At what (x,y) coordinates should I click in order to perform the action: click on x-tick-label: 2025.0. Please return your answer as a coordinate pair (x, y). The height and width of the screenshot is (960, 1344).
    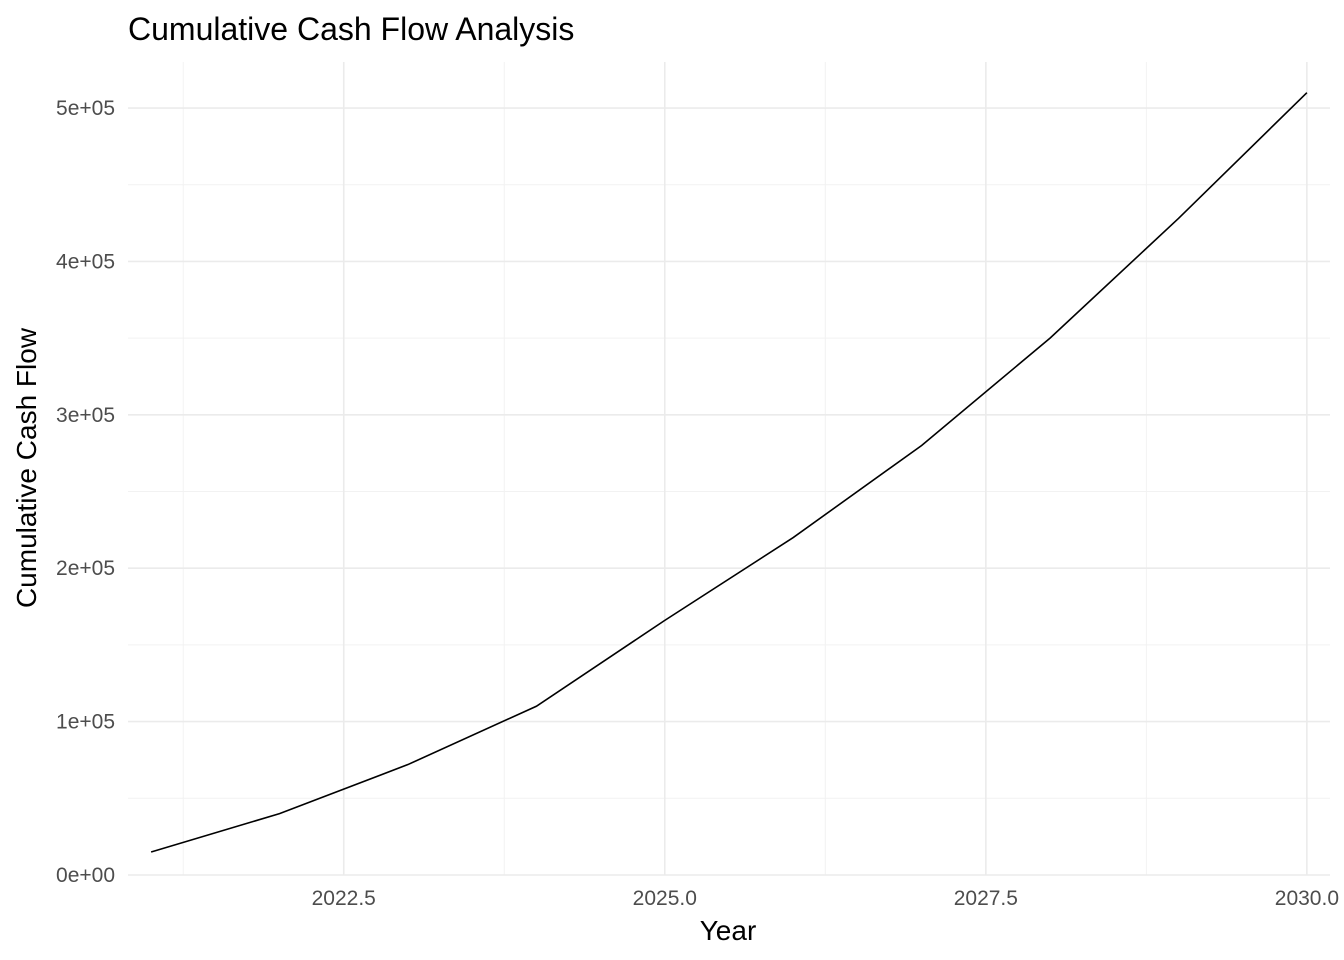
    Looking at the image, I should click on (665, 898).